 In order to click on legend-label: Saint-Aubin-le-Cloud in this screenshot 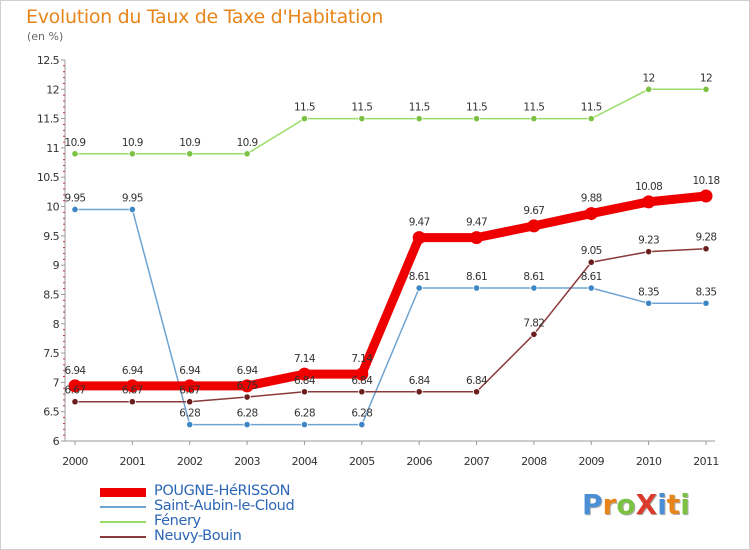, I will do `click(224, 506)`.